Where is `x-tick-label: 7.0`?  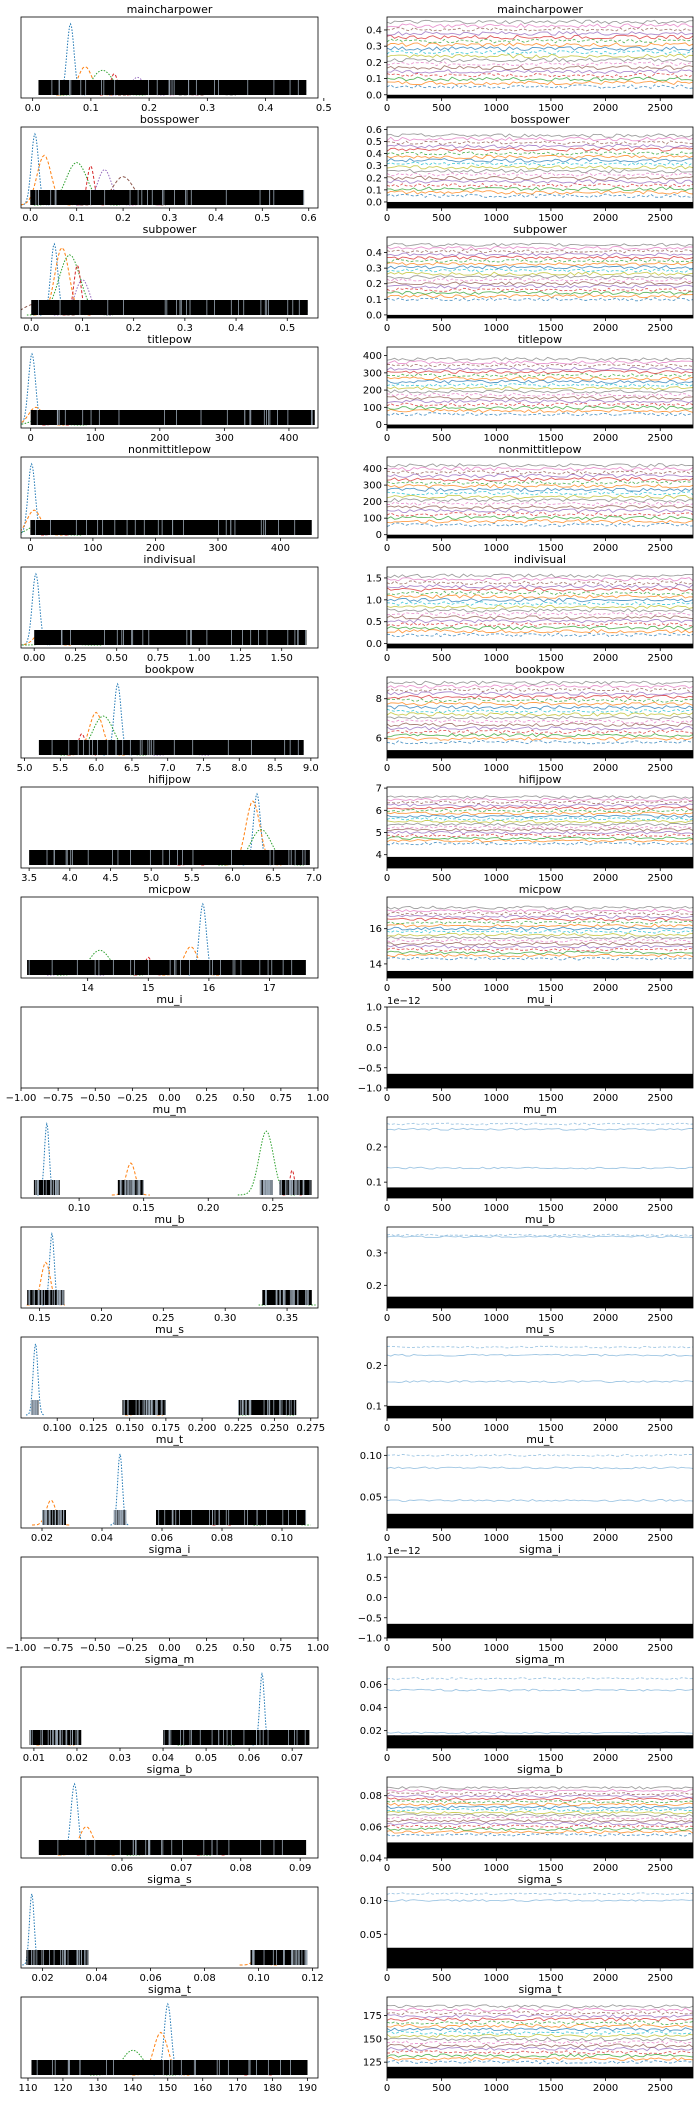
x-tick-label: 7.0 is located at coordinates (168, 768).